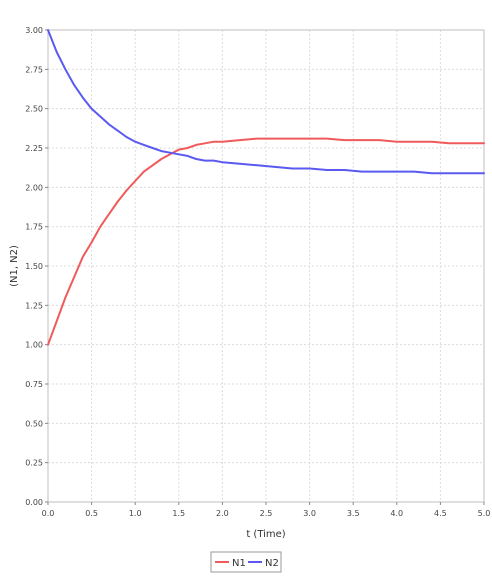 This screenshot has width=492, height=579. What do you see at coordinates (34, 109) in the screenshot?
I see `y-tick-label: 2.50` at bounding box center [34, 109].